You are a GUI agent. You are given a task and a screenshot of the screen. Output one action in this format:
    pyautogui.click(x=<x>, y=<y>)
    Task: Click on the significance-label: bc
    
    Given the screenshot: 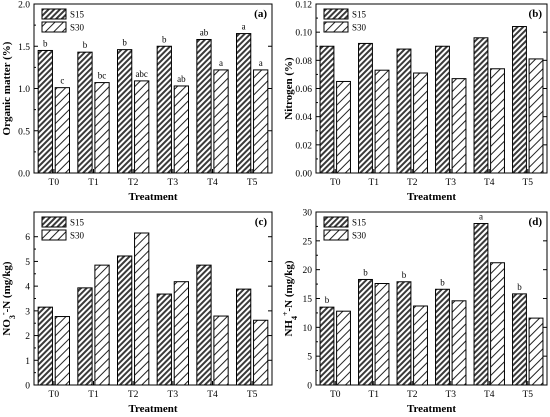 What is the action you would take?
    pyautogui.click(x=102, y=76)
    